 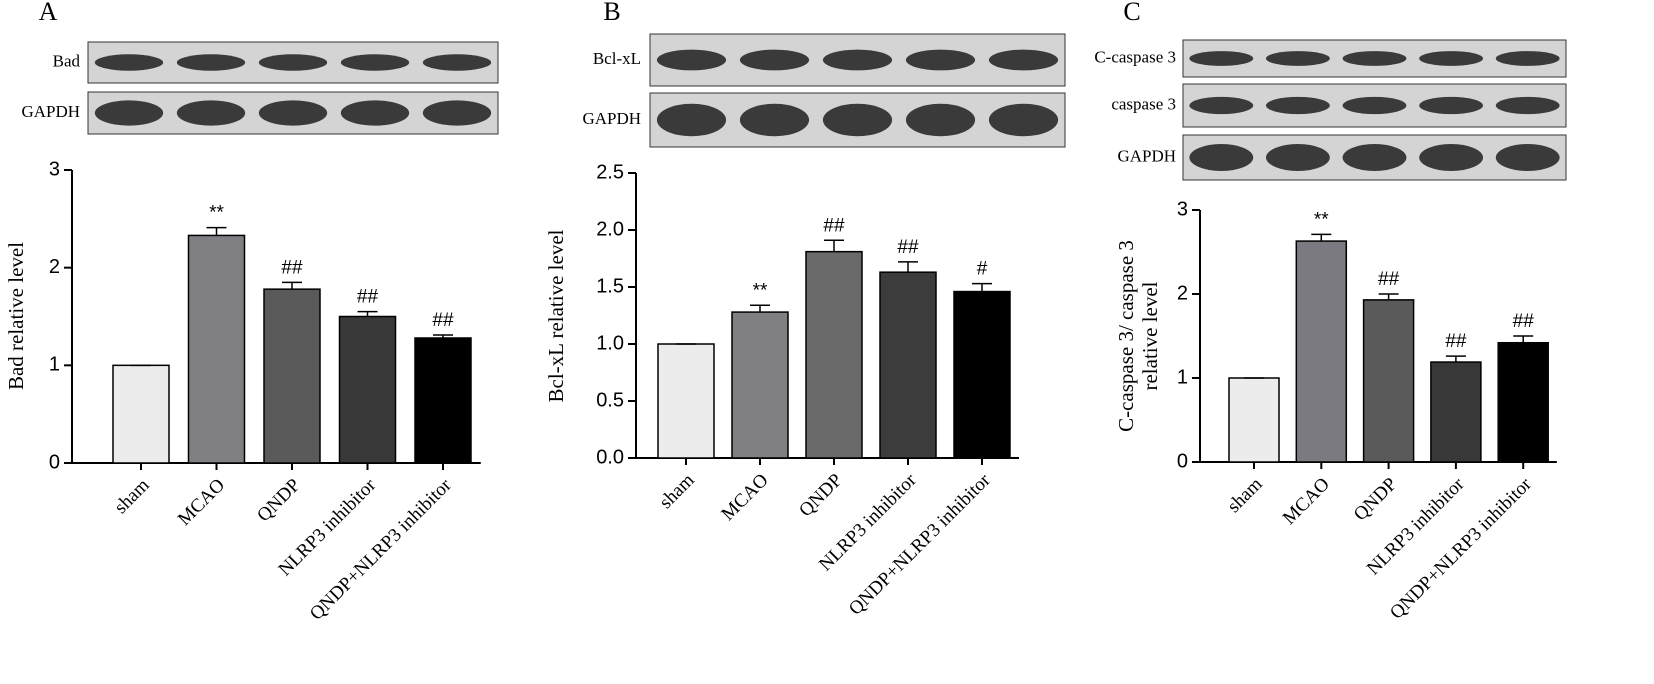 What do you see at coordinates (67, 60) in the screenshot?
I see `blot-label: Bad` at bounding box center [67, 60].